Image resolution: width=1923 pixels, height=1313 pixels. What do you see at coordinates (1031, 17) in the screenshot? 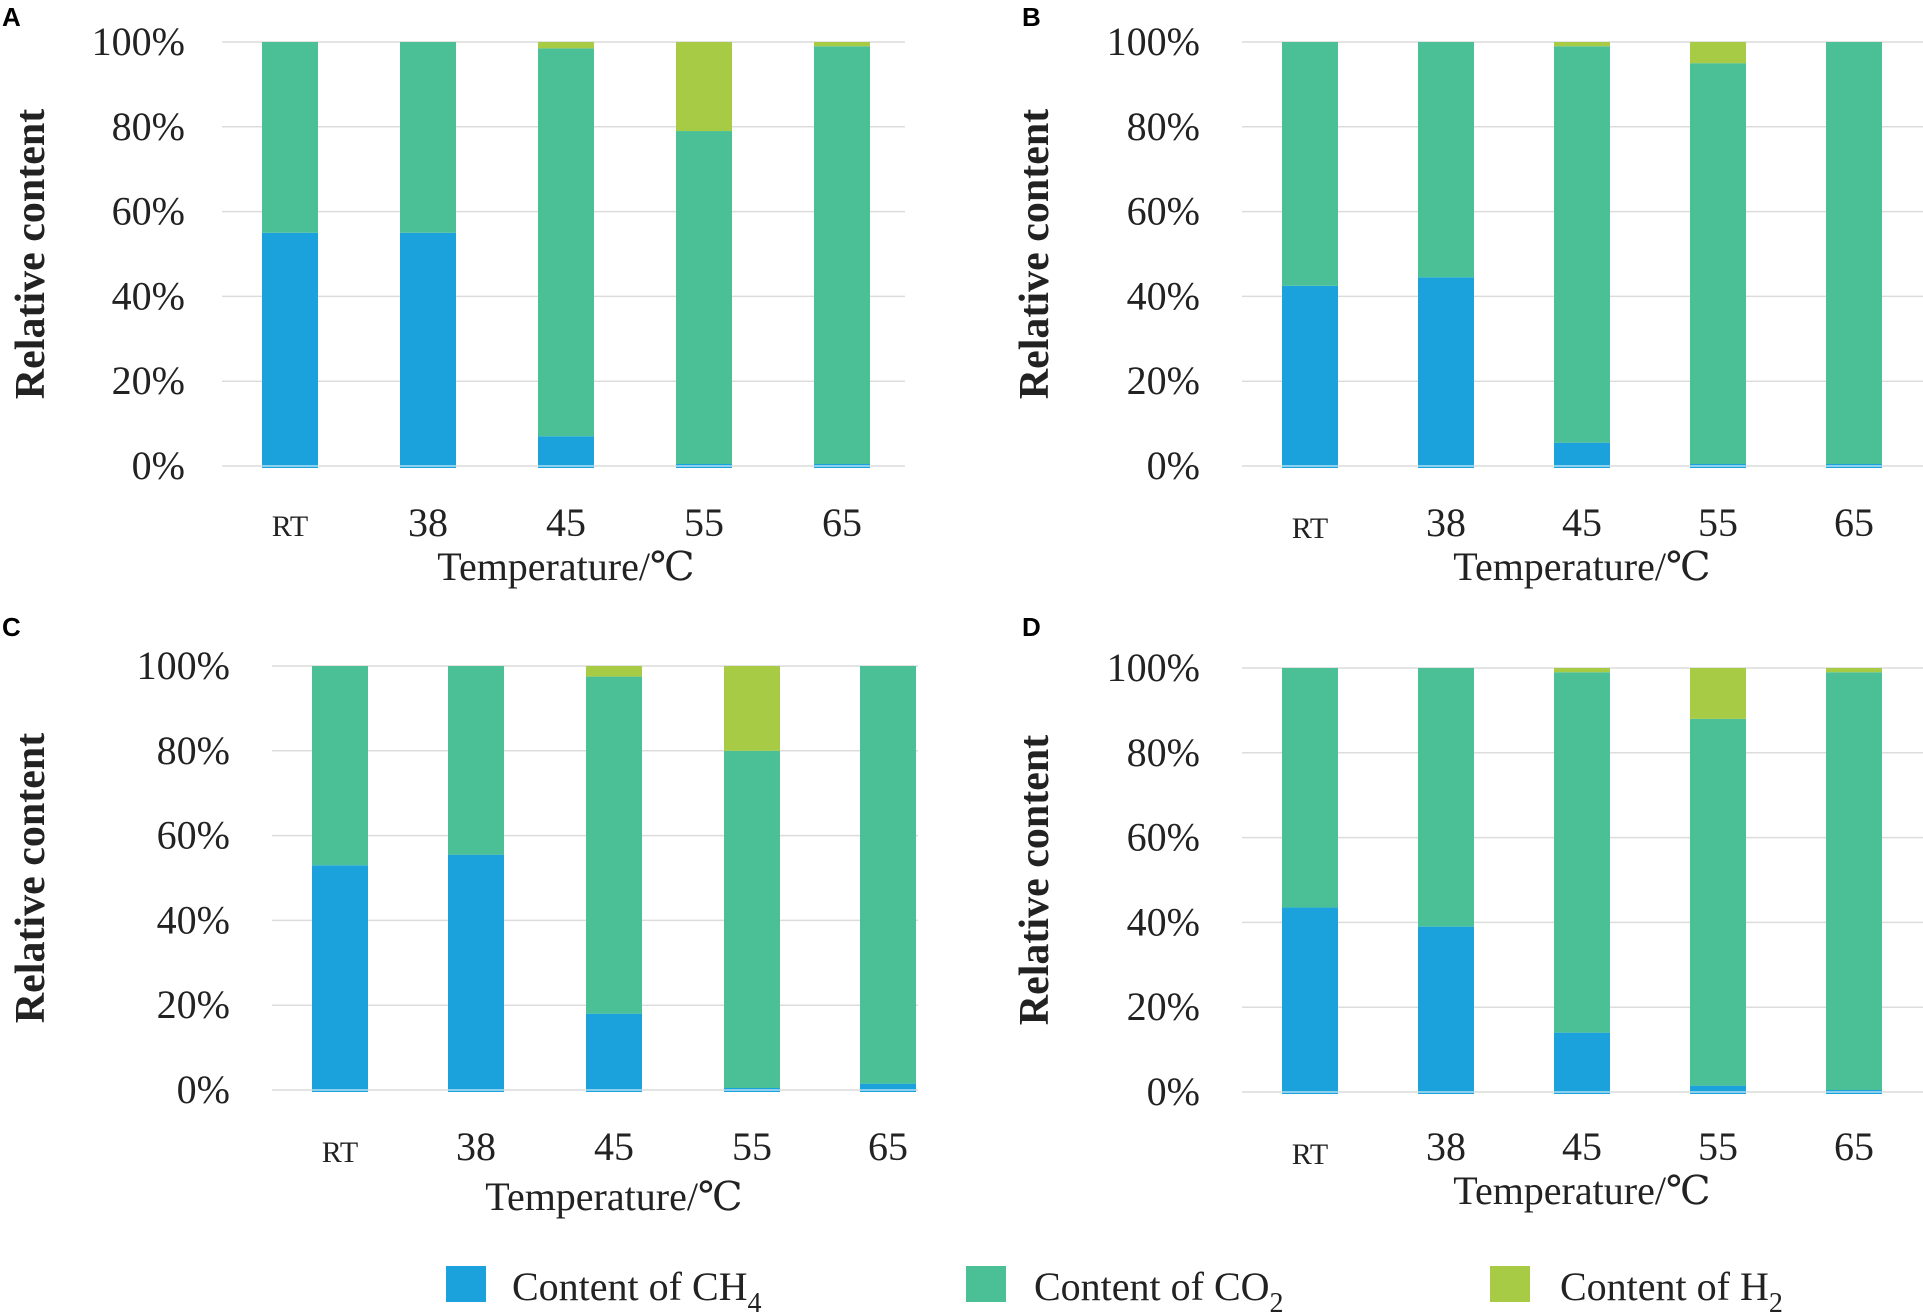
I see `panel-letter: B` at bounding box center [1031, 17].